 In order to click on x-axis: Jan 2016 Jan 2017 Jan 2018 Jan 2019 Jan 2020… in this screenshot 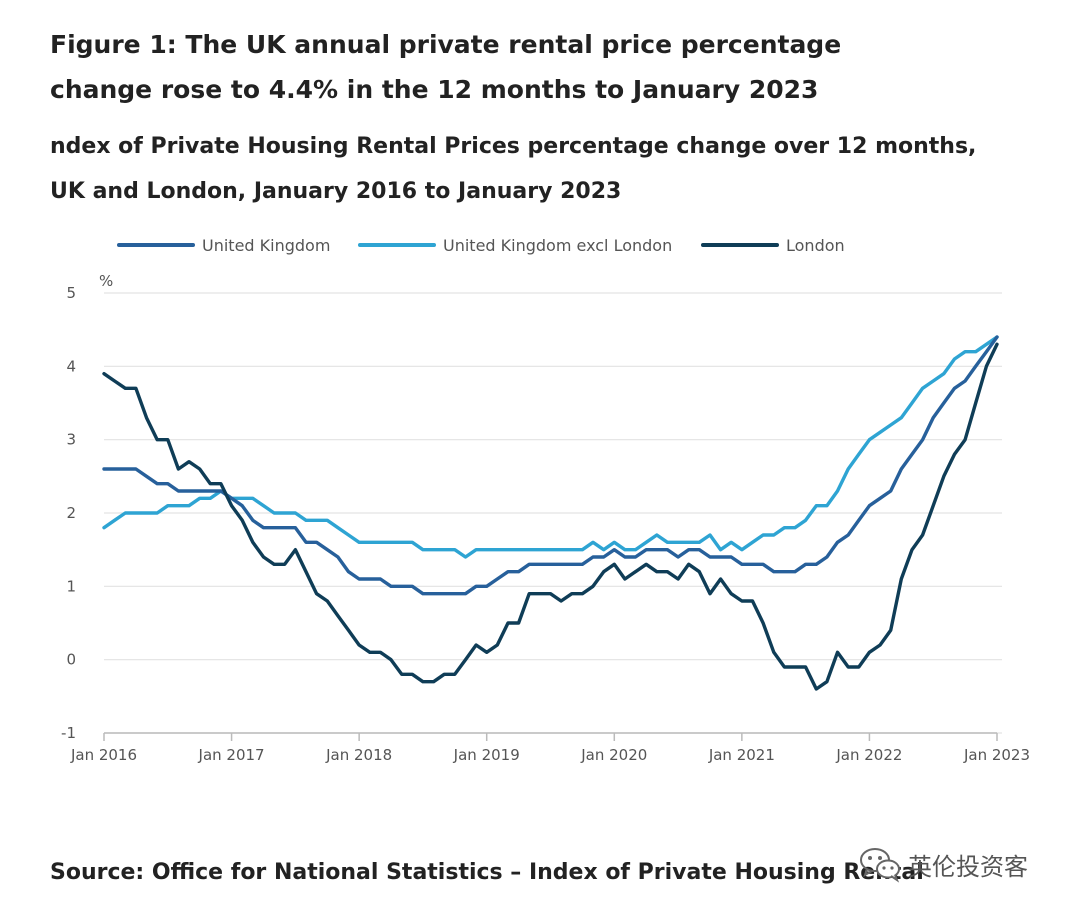, I will do `click(550, 748)`.